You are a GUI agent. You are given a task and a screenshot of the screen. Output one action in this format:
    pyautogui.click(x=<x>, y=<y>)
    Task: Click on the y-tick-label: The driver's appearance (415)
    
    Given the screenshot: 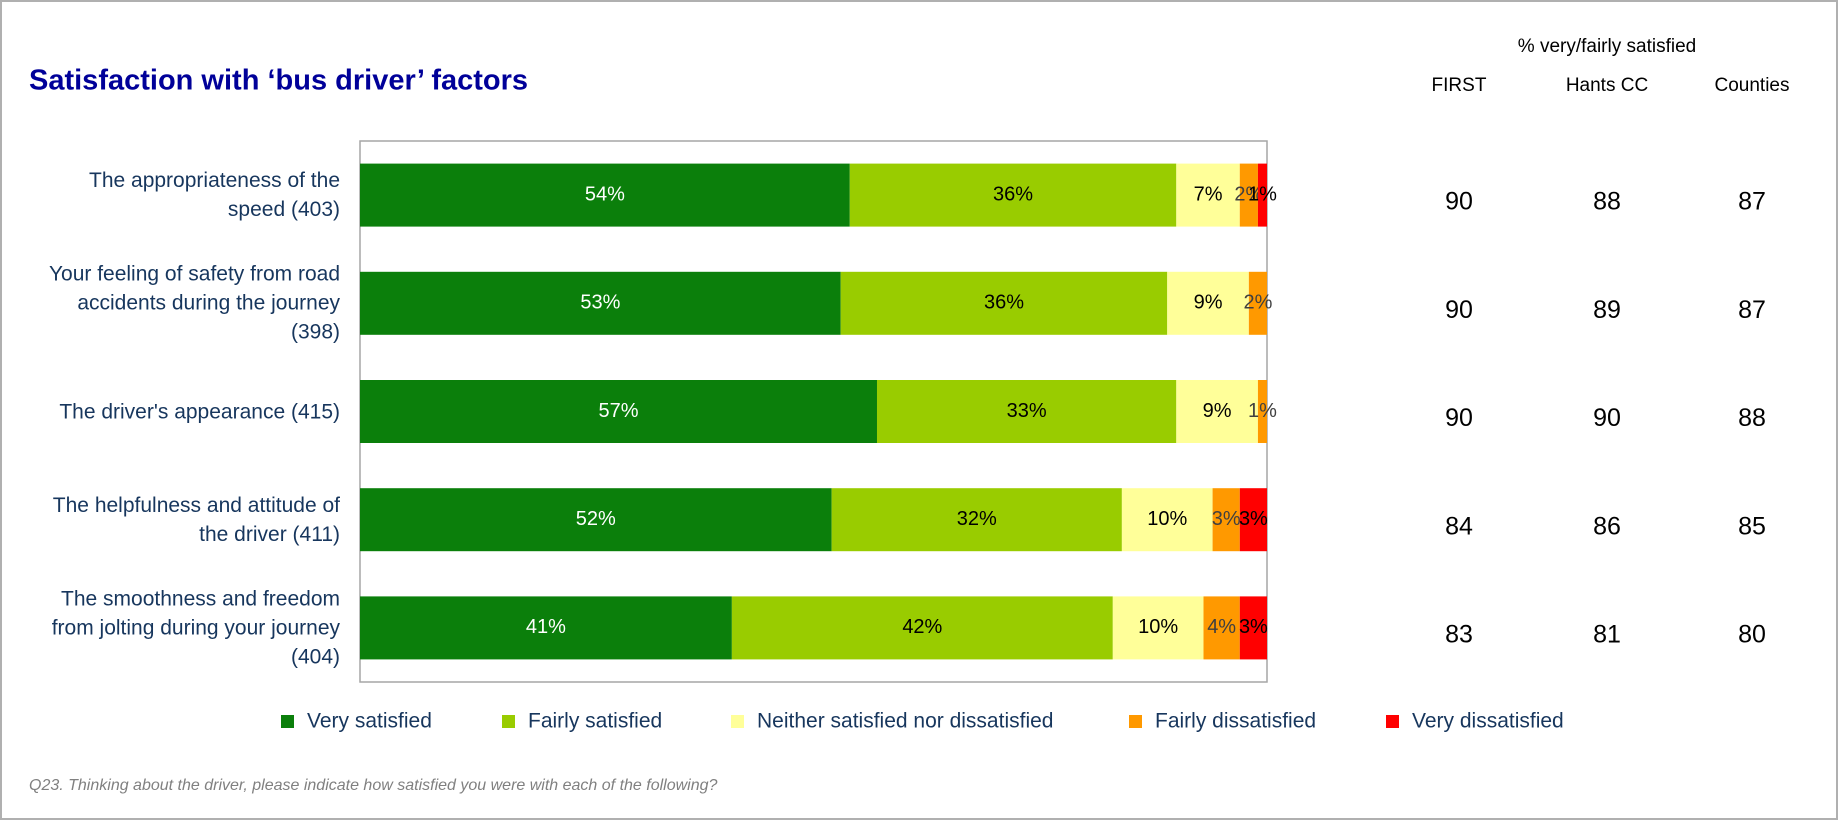 What is the action you would take?
    pyautogui.click(x=199, y=411)
    